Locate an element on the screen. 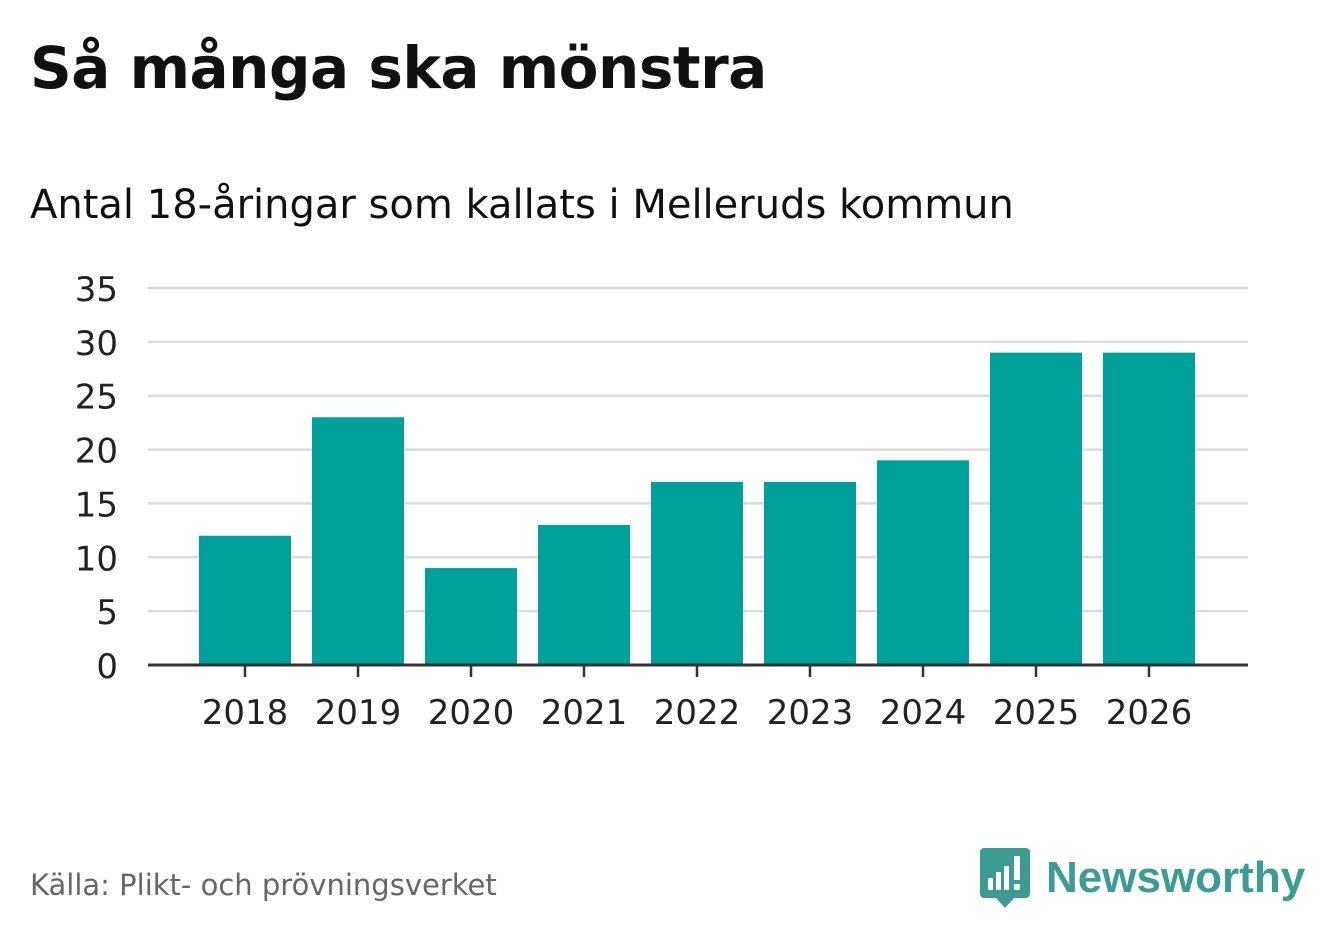  bar-2019 is located at coordinates (358, 541).